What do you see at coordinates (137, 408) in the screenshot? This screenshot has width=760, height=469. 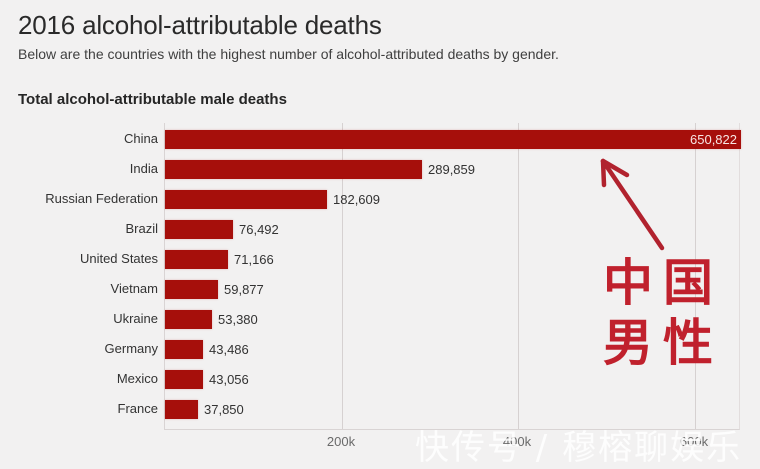 I see `category-label: France` at bounding box center [137, 408].